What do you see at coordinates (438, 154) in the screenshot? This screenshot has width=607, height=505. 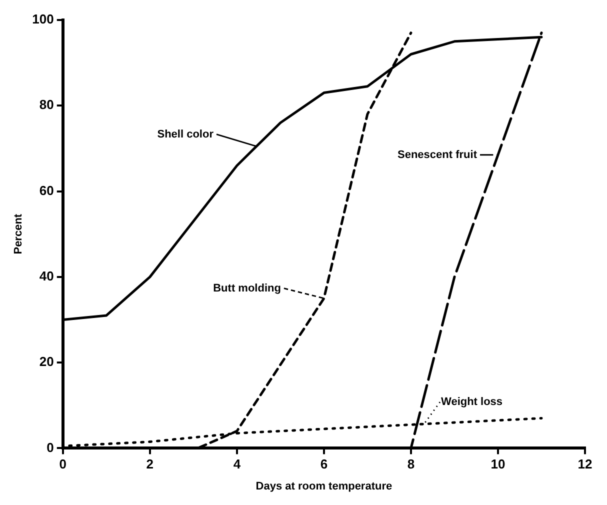 I see `legend-label: Senescent fruit` at bounding box center [438, 154].